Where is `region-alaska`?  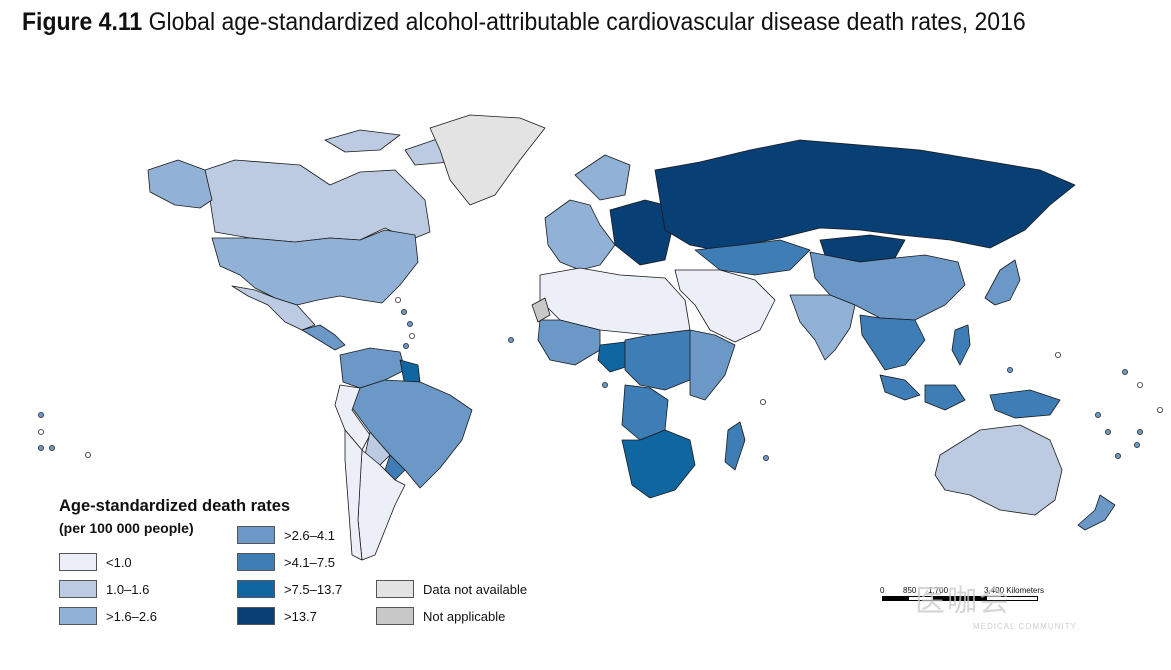 region-alaska is located at coordinates (180, 184).